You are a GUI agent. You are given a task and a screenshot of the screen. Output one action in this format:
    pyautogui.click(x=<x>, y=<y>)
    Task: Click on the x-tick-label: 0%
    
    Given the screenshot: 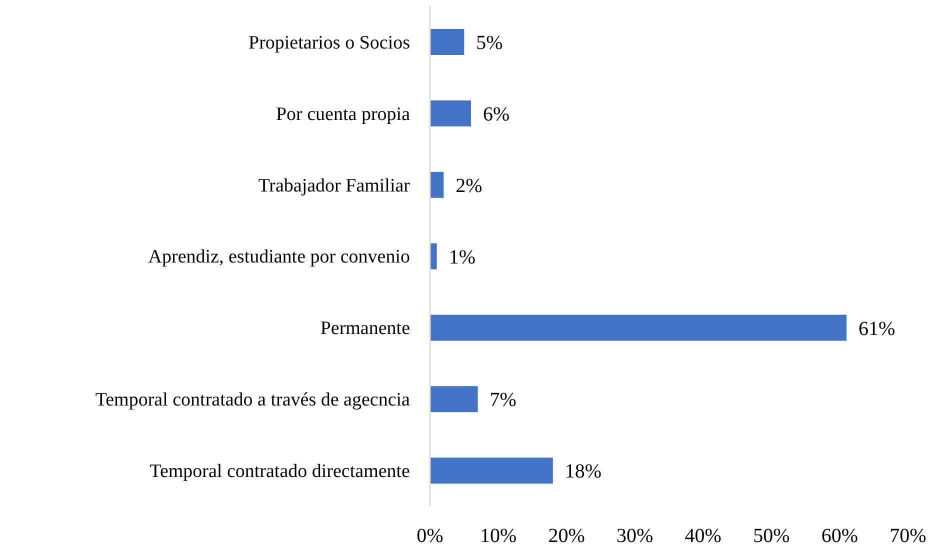 What is the action you would take?
    pyautogui.click(x=430, y=536)
    